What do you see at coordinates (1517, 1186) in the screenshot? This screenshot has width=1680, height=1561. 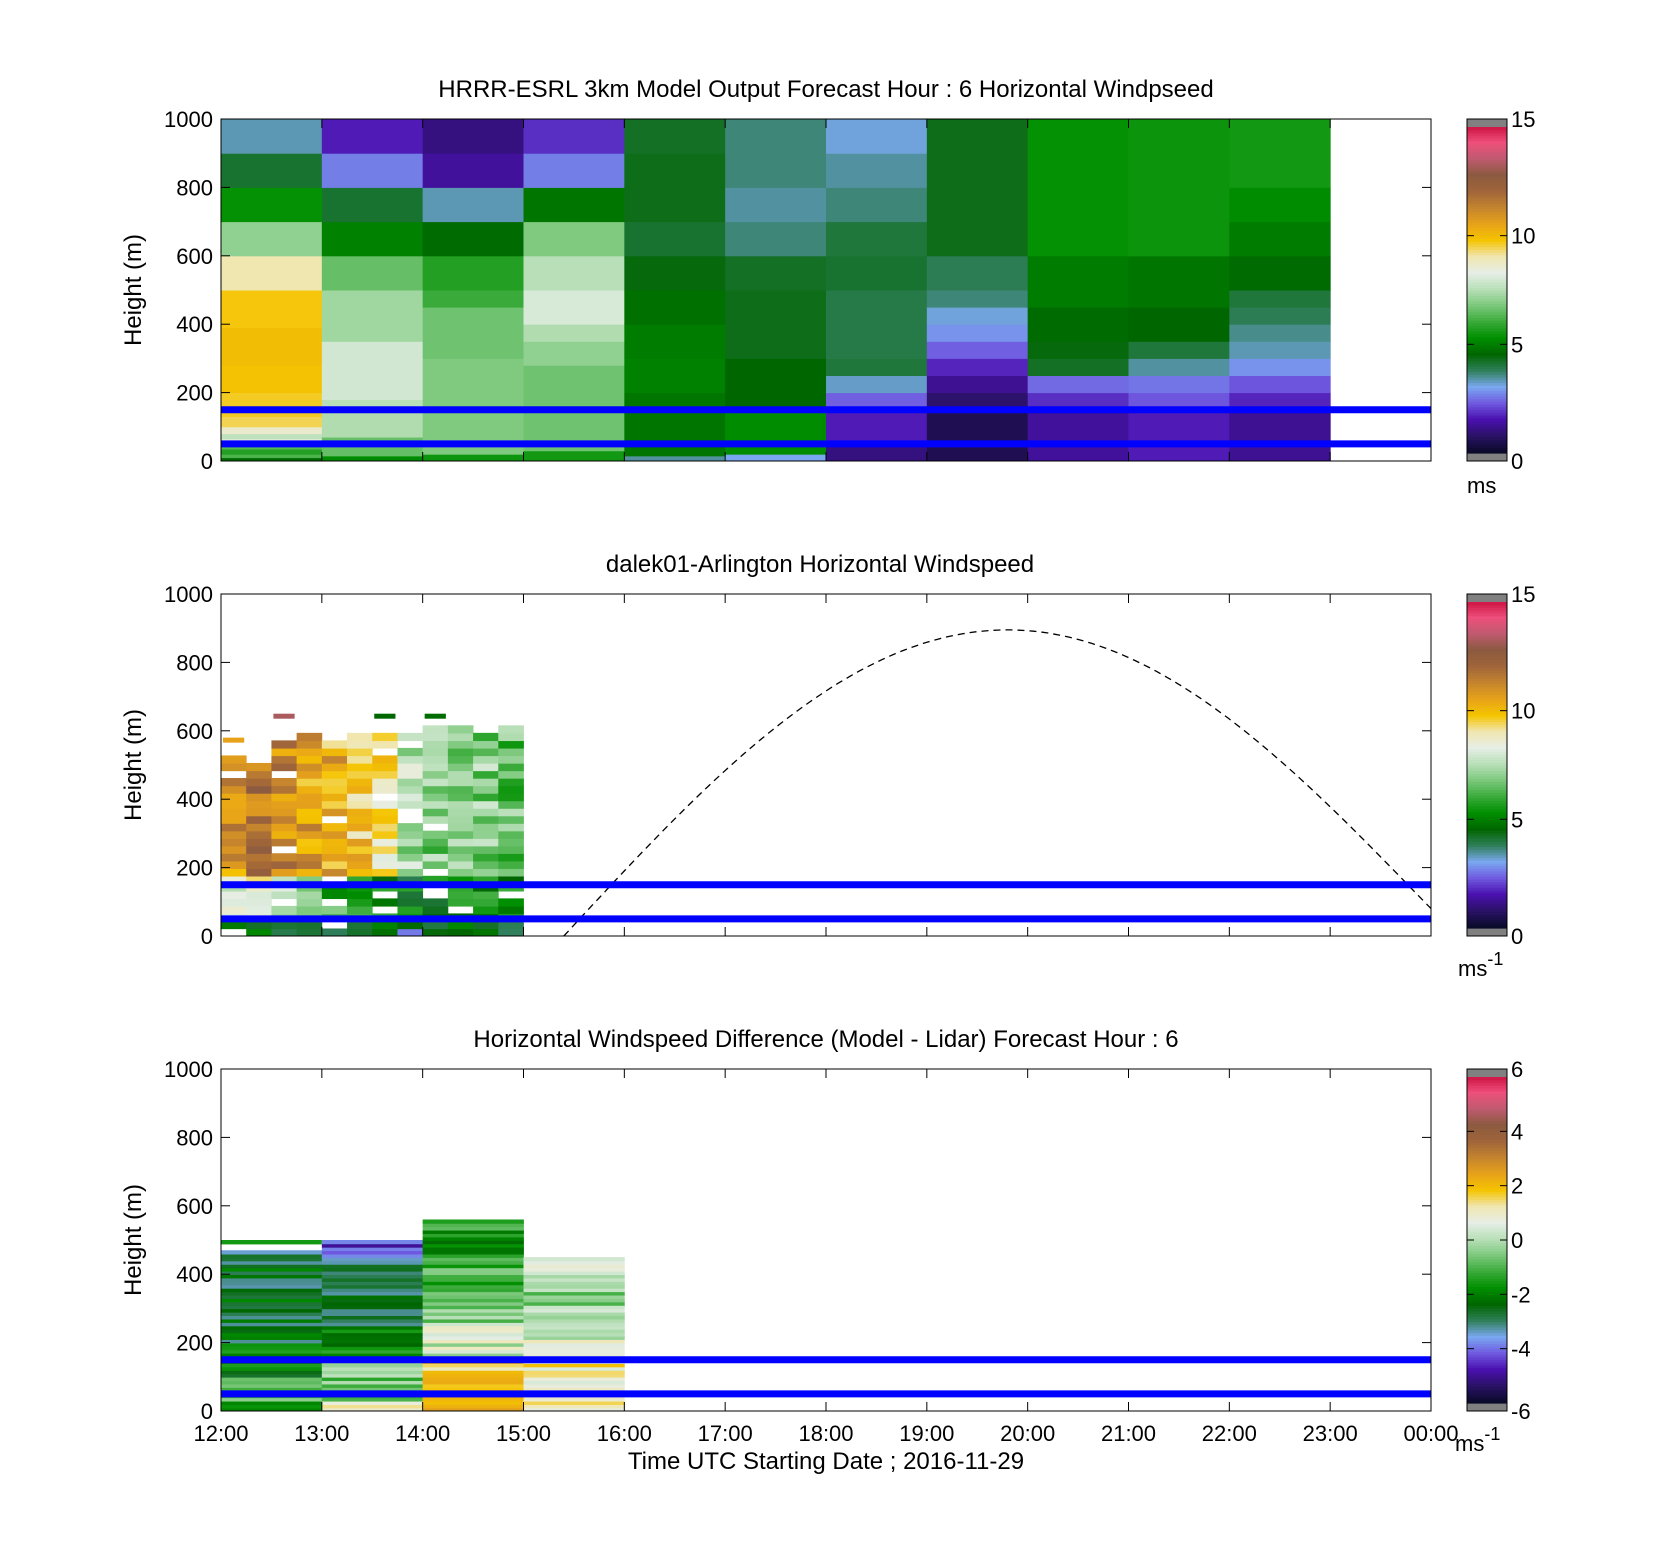 I see `colorbar-tick-label: 2` at bounding box center [1517, 1186].